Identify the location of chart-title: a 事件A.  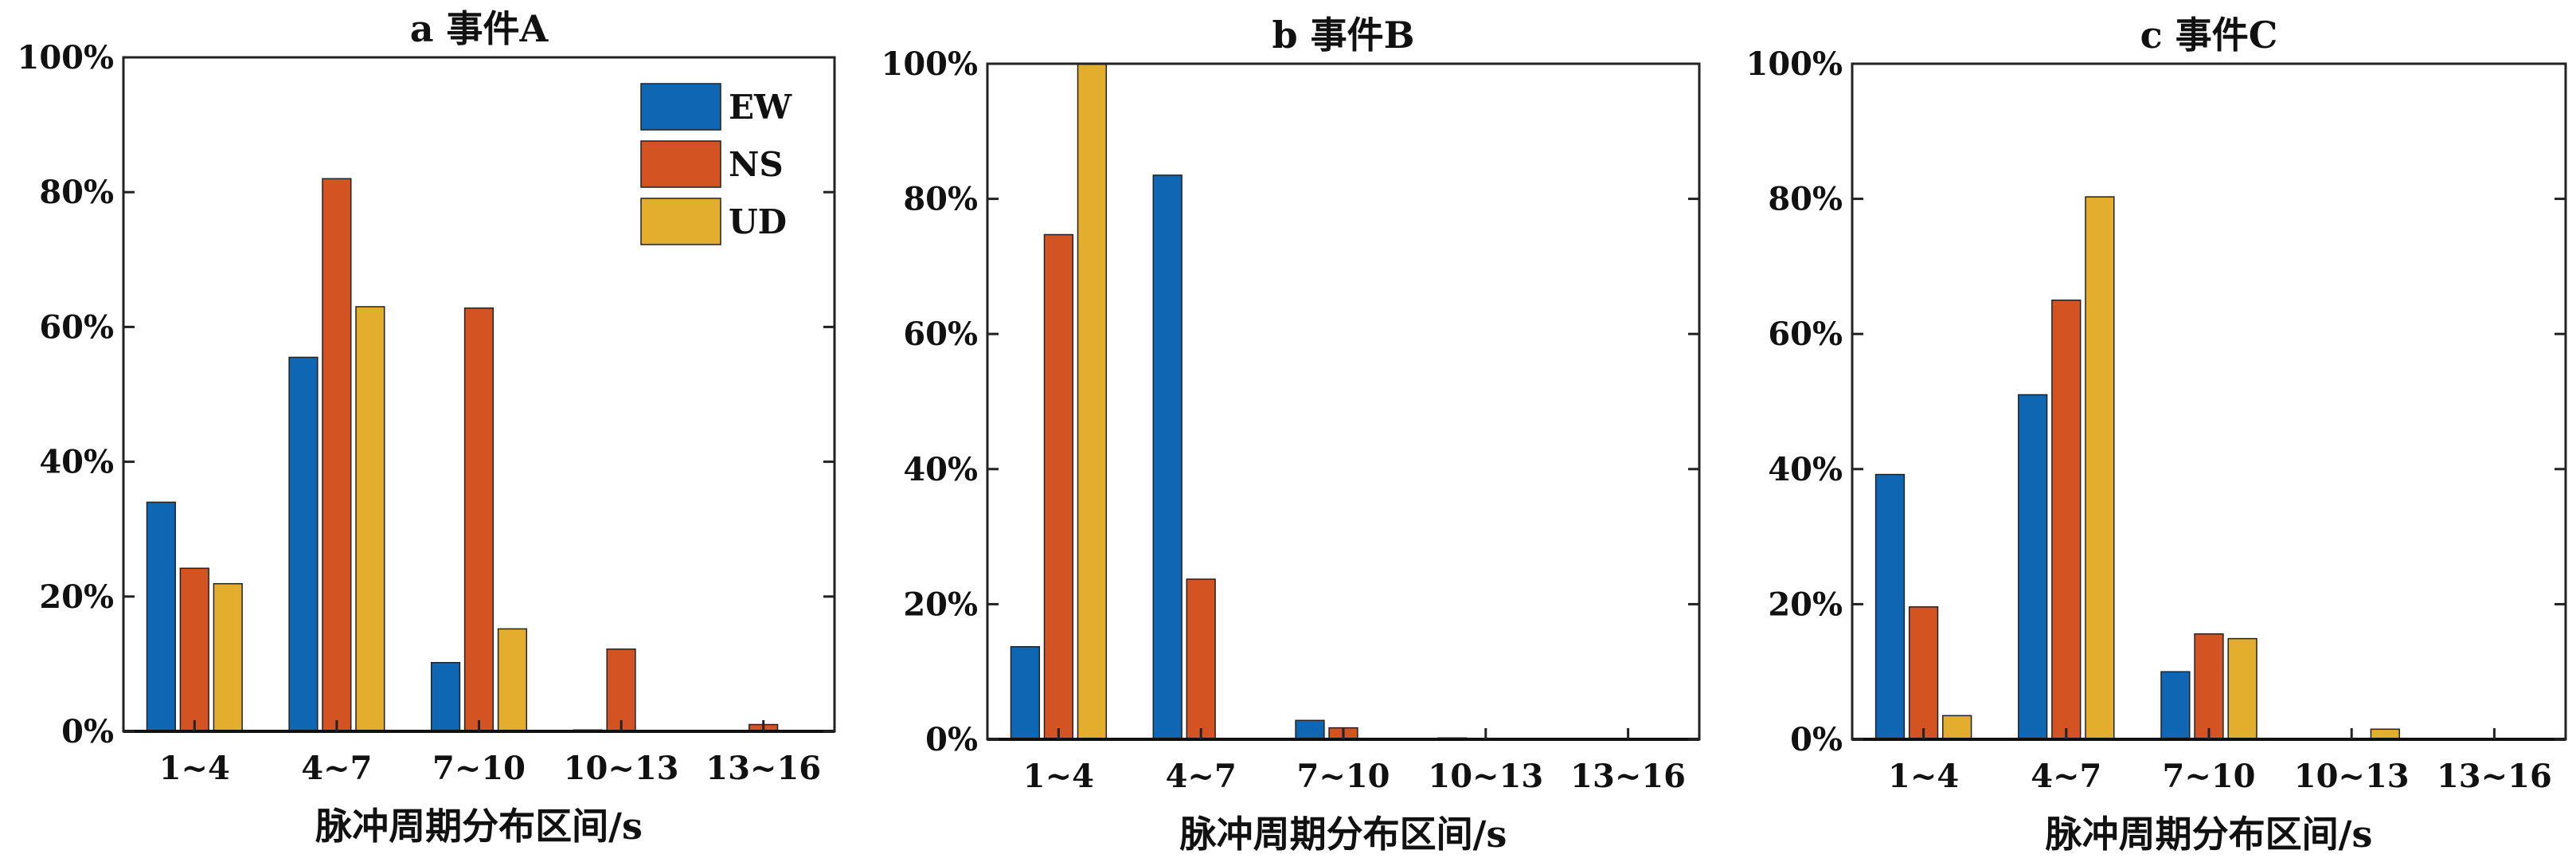
(479, 28).